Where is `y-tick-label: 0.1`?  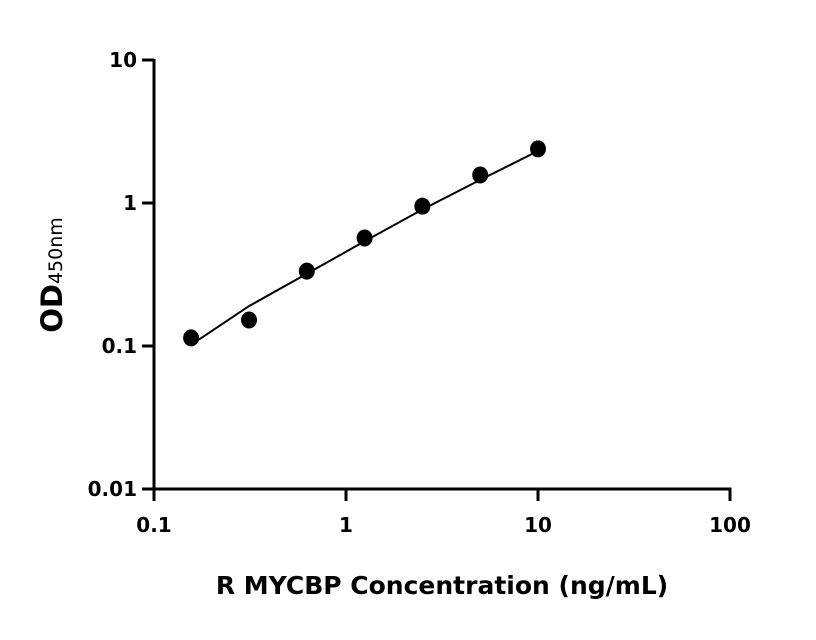 y-tick-label: 0.1 is located at coordinates (119, 346).